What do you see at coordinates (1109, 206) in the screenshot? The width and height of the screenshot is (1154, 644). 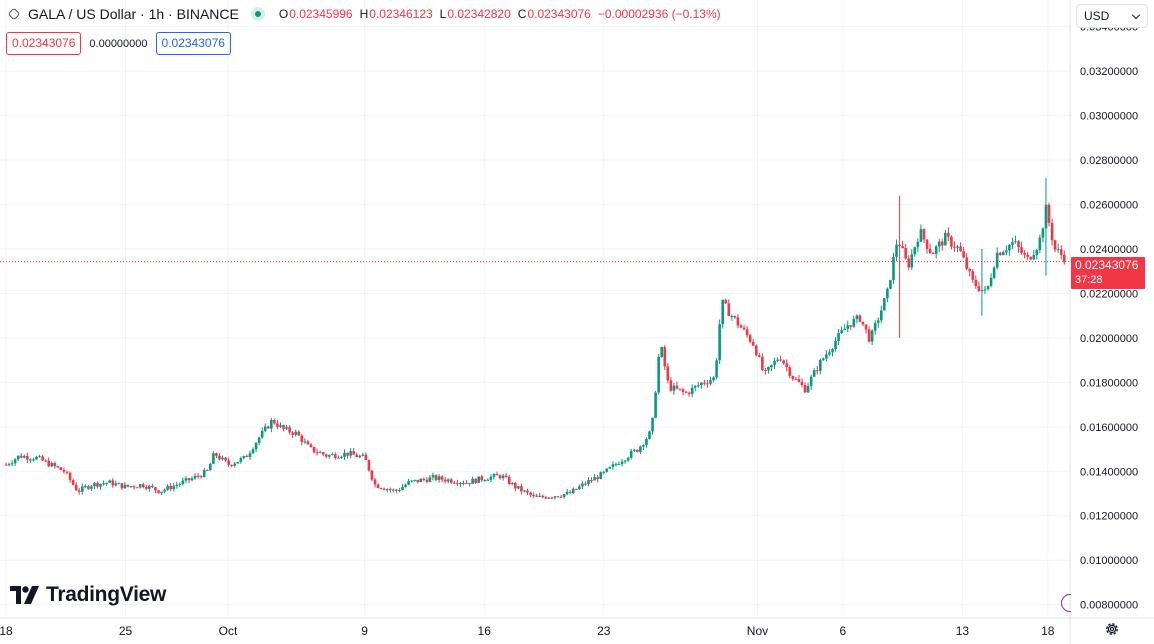 I see `y-tick-label: 0.02600000` at bounding box center [1109, 206].